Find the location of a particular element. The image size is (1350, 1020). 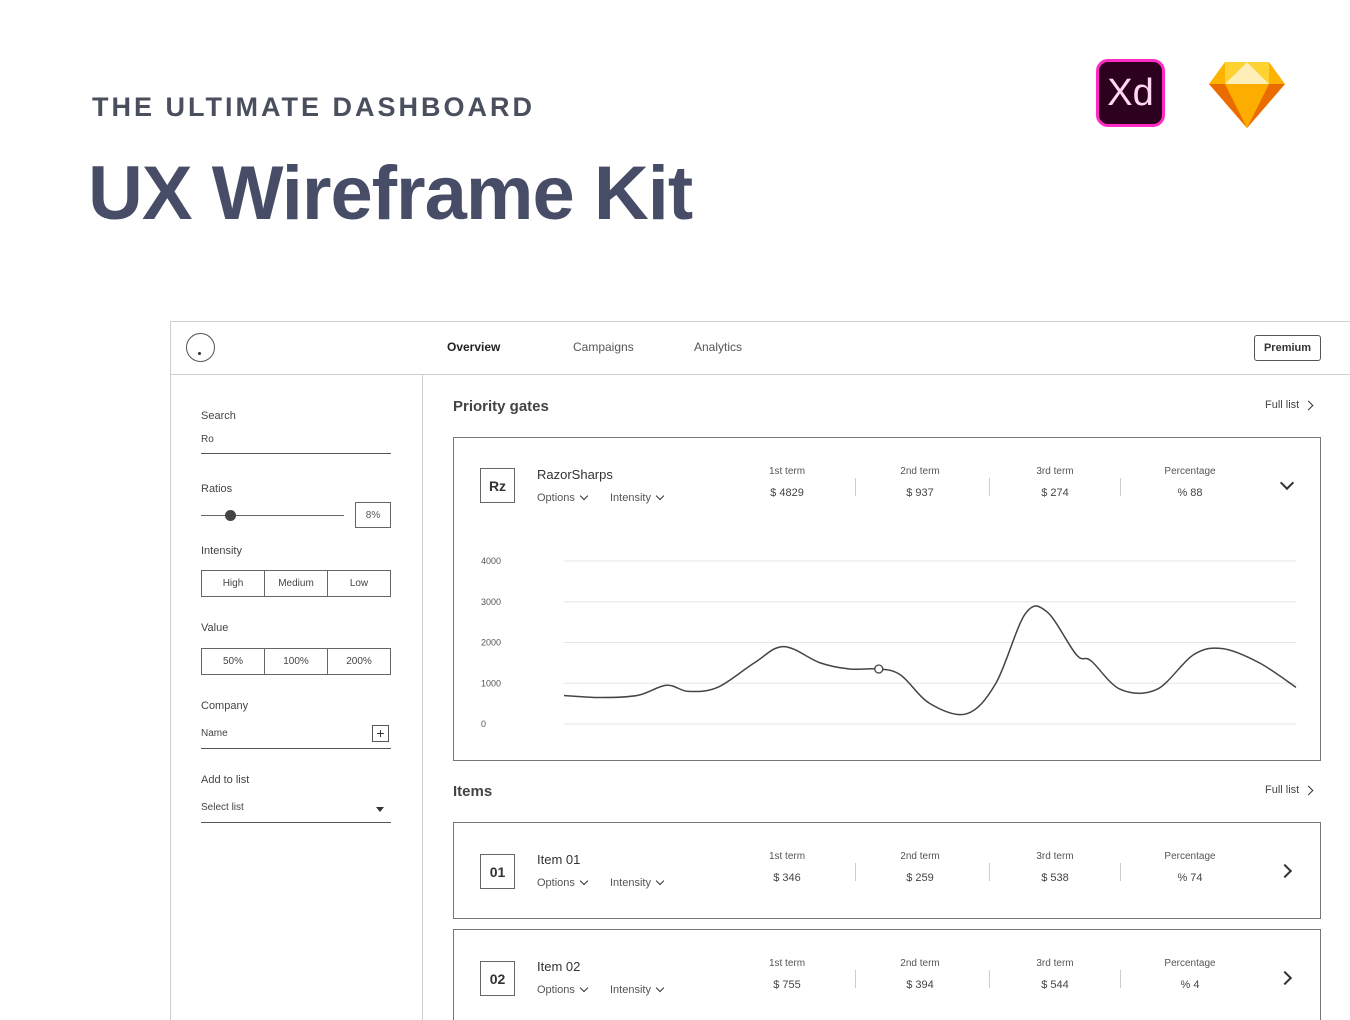

priority-line-chart: 4000 3000 2000 1000 0 is located at coordinates (889, 642).